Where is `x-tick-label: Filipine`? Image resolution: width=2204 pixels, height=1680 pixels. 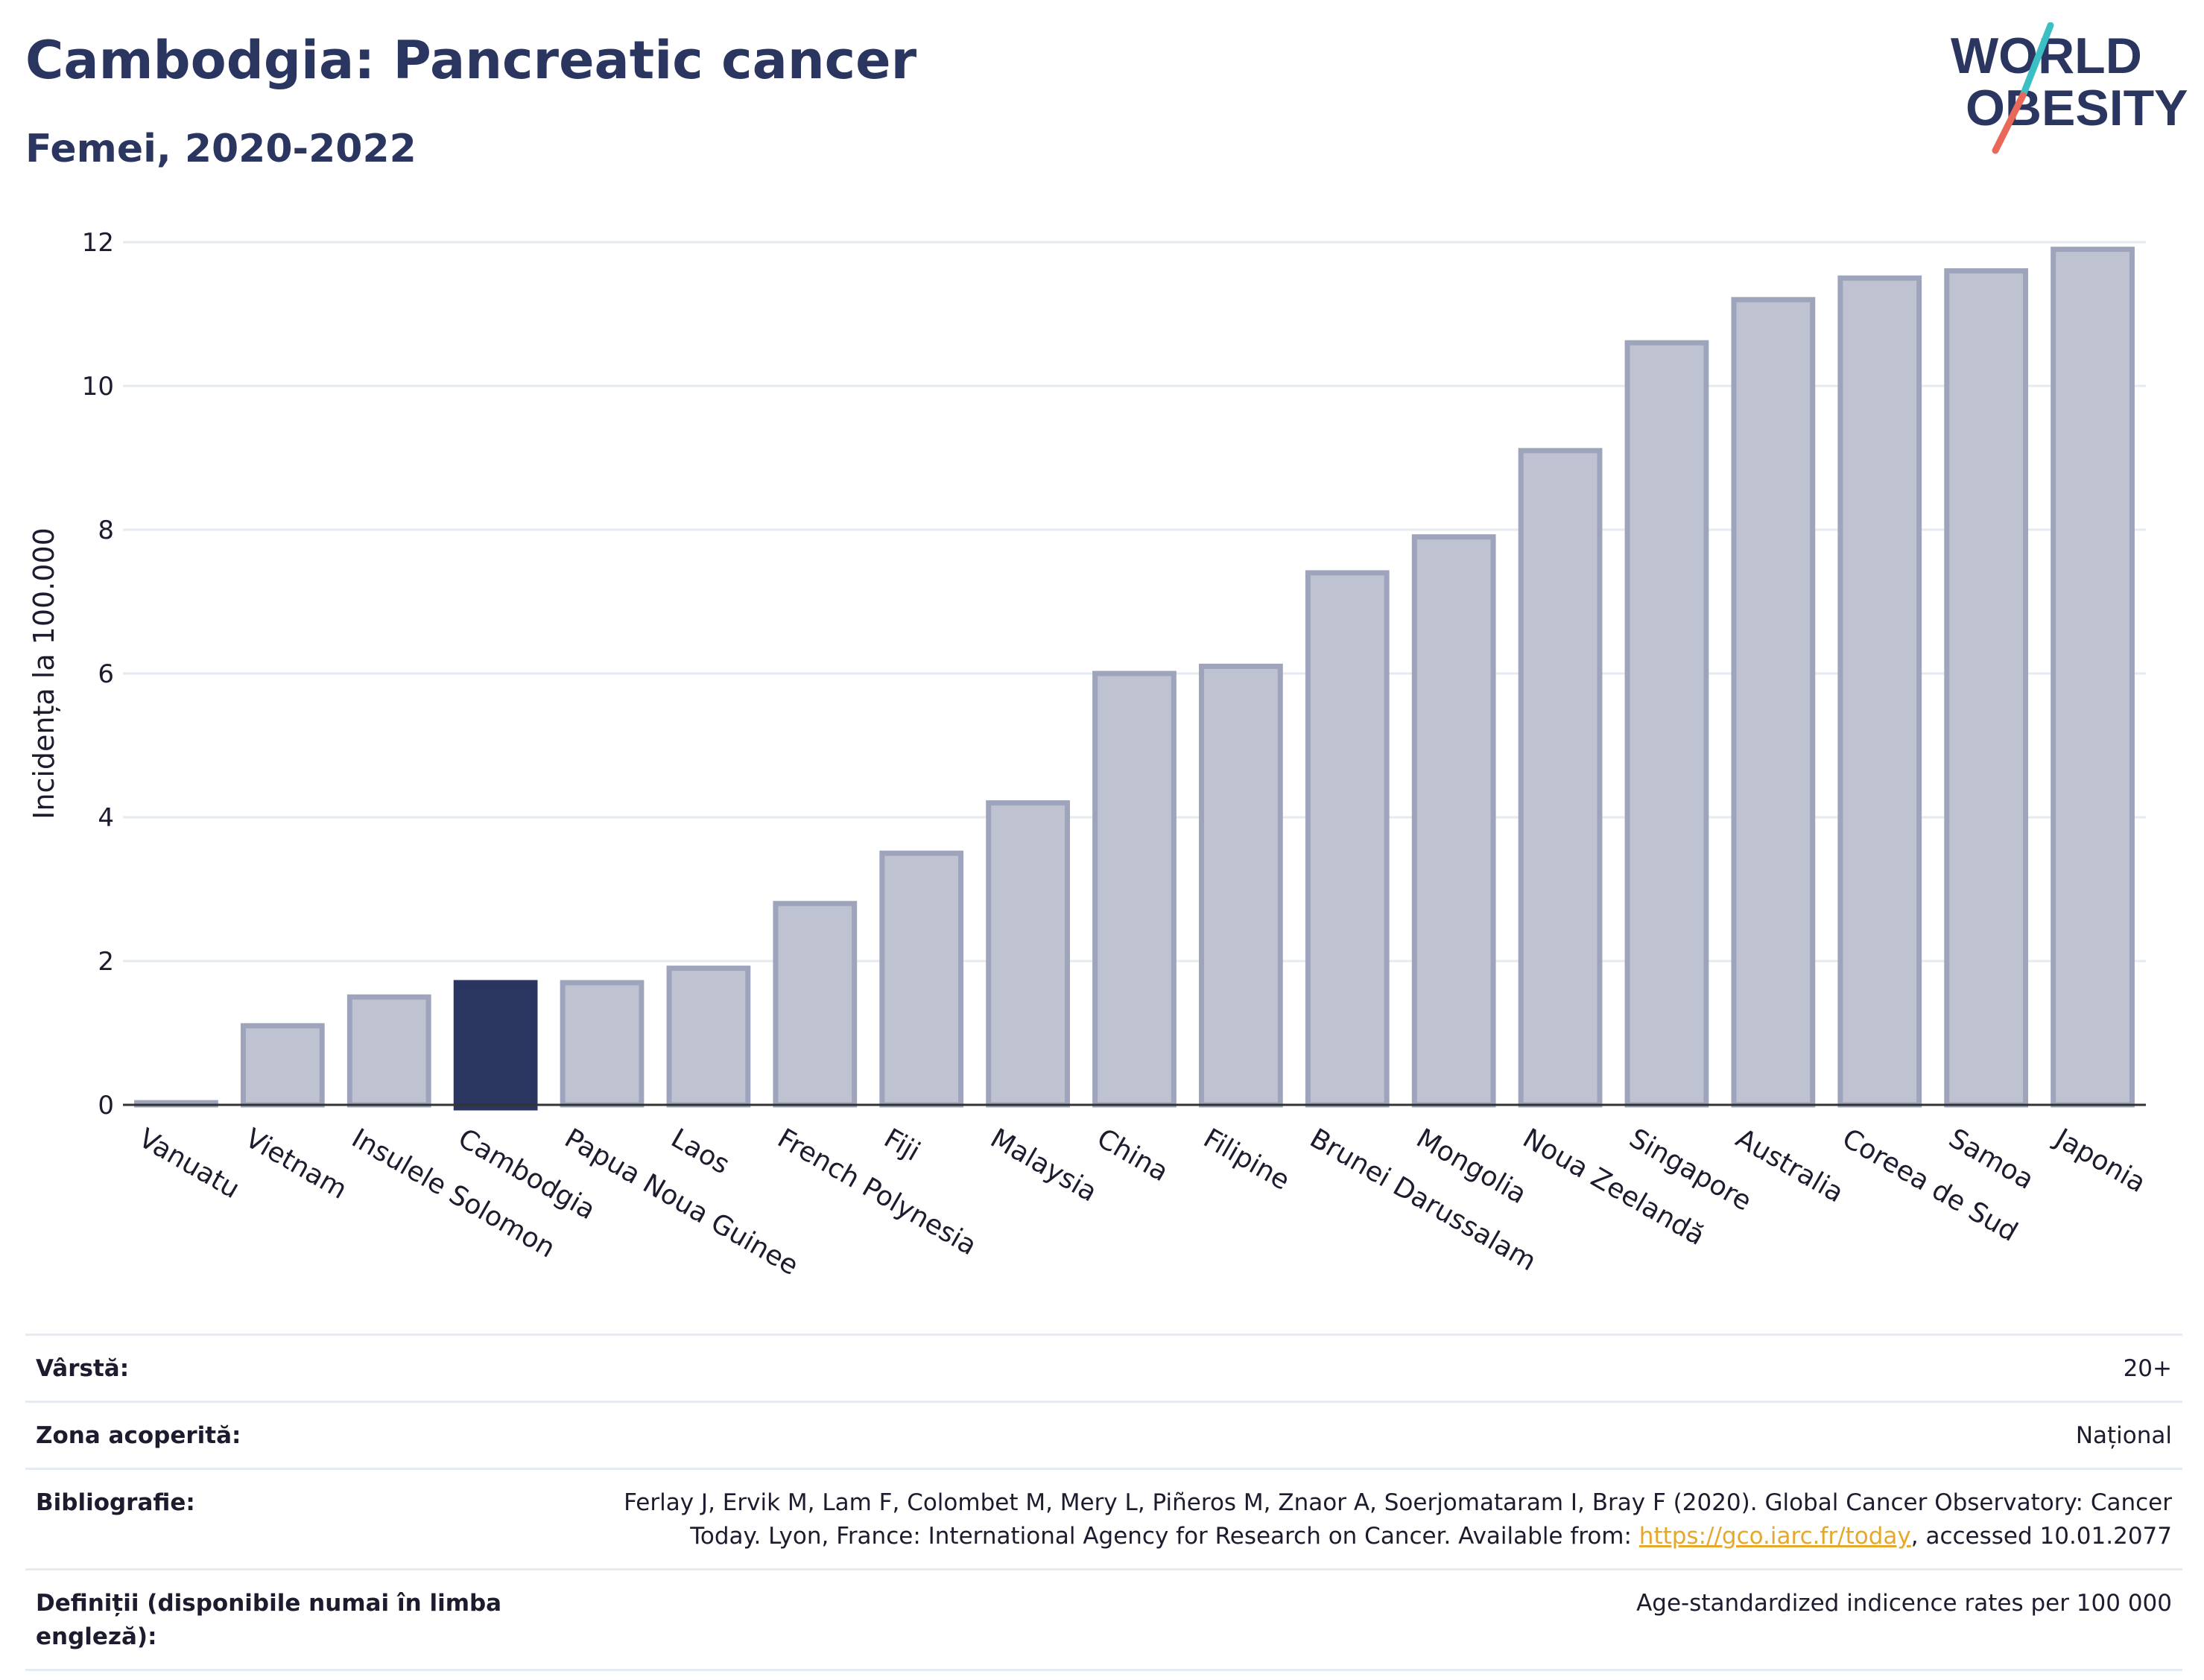
x-tick-label: Filipine is located at coordinates (1246, 1159).